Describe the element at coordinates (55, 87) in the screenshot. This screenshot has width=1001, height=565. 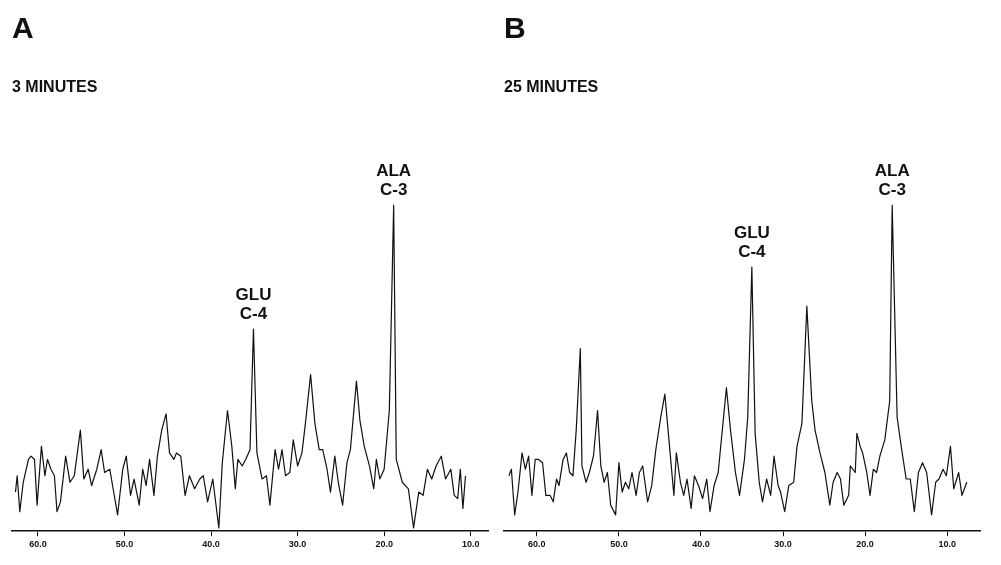
I see `chart-subtitle: 3 MINUTES` at that location.